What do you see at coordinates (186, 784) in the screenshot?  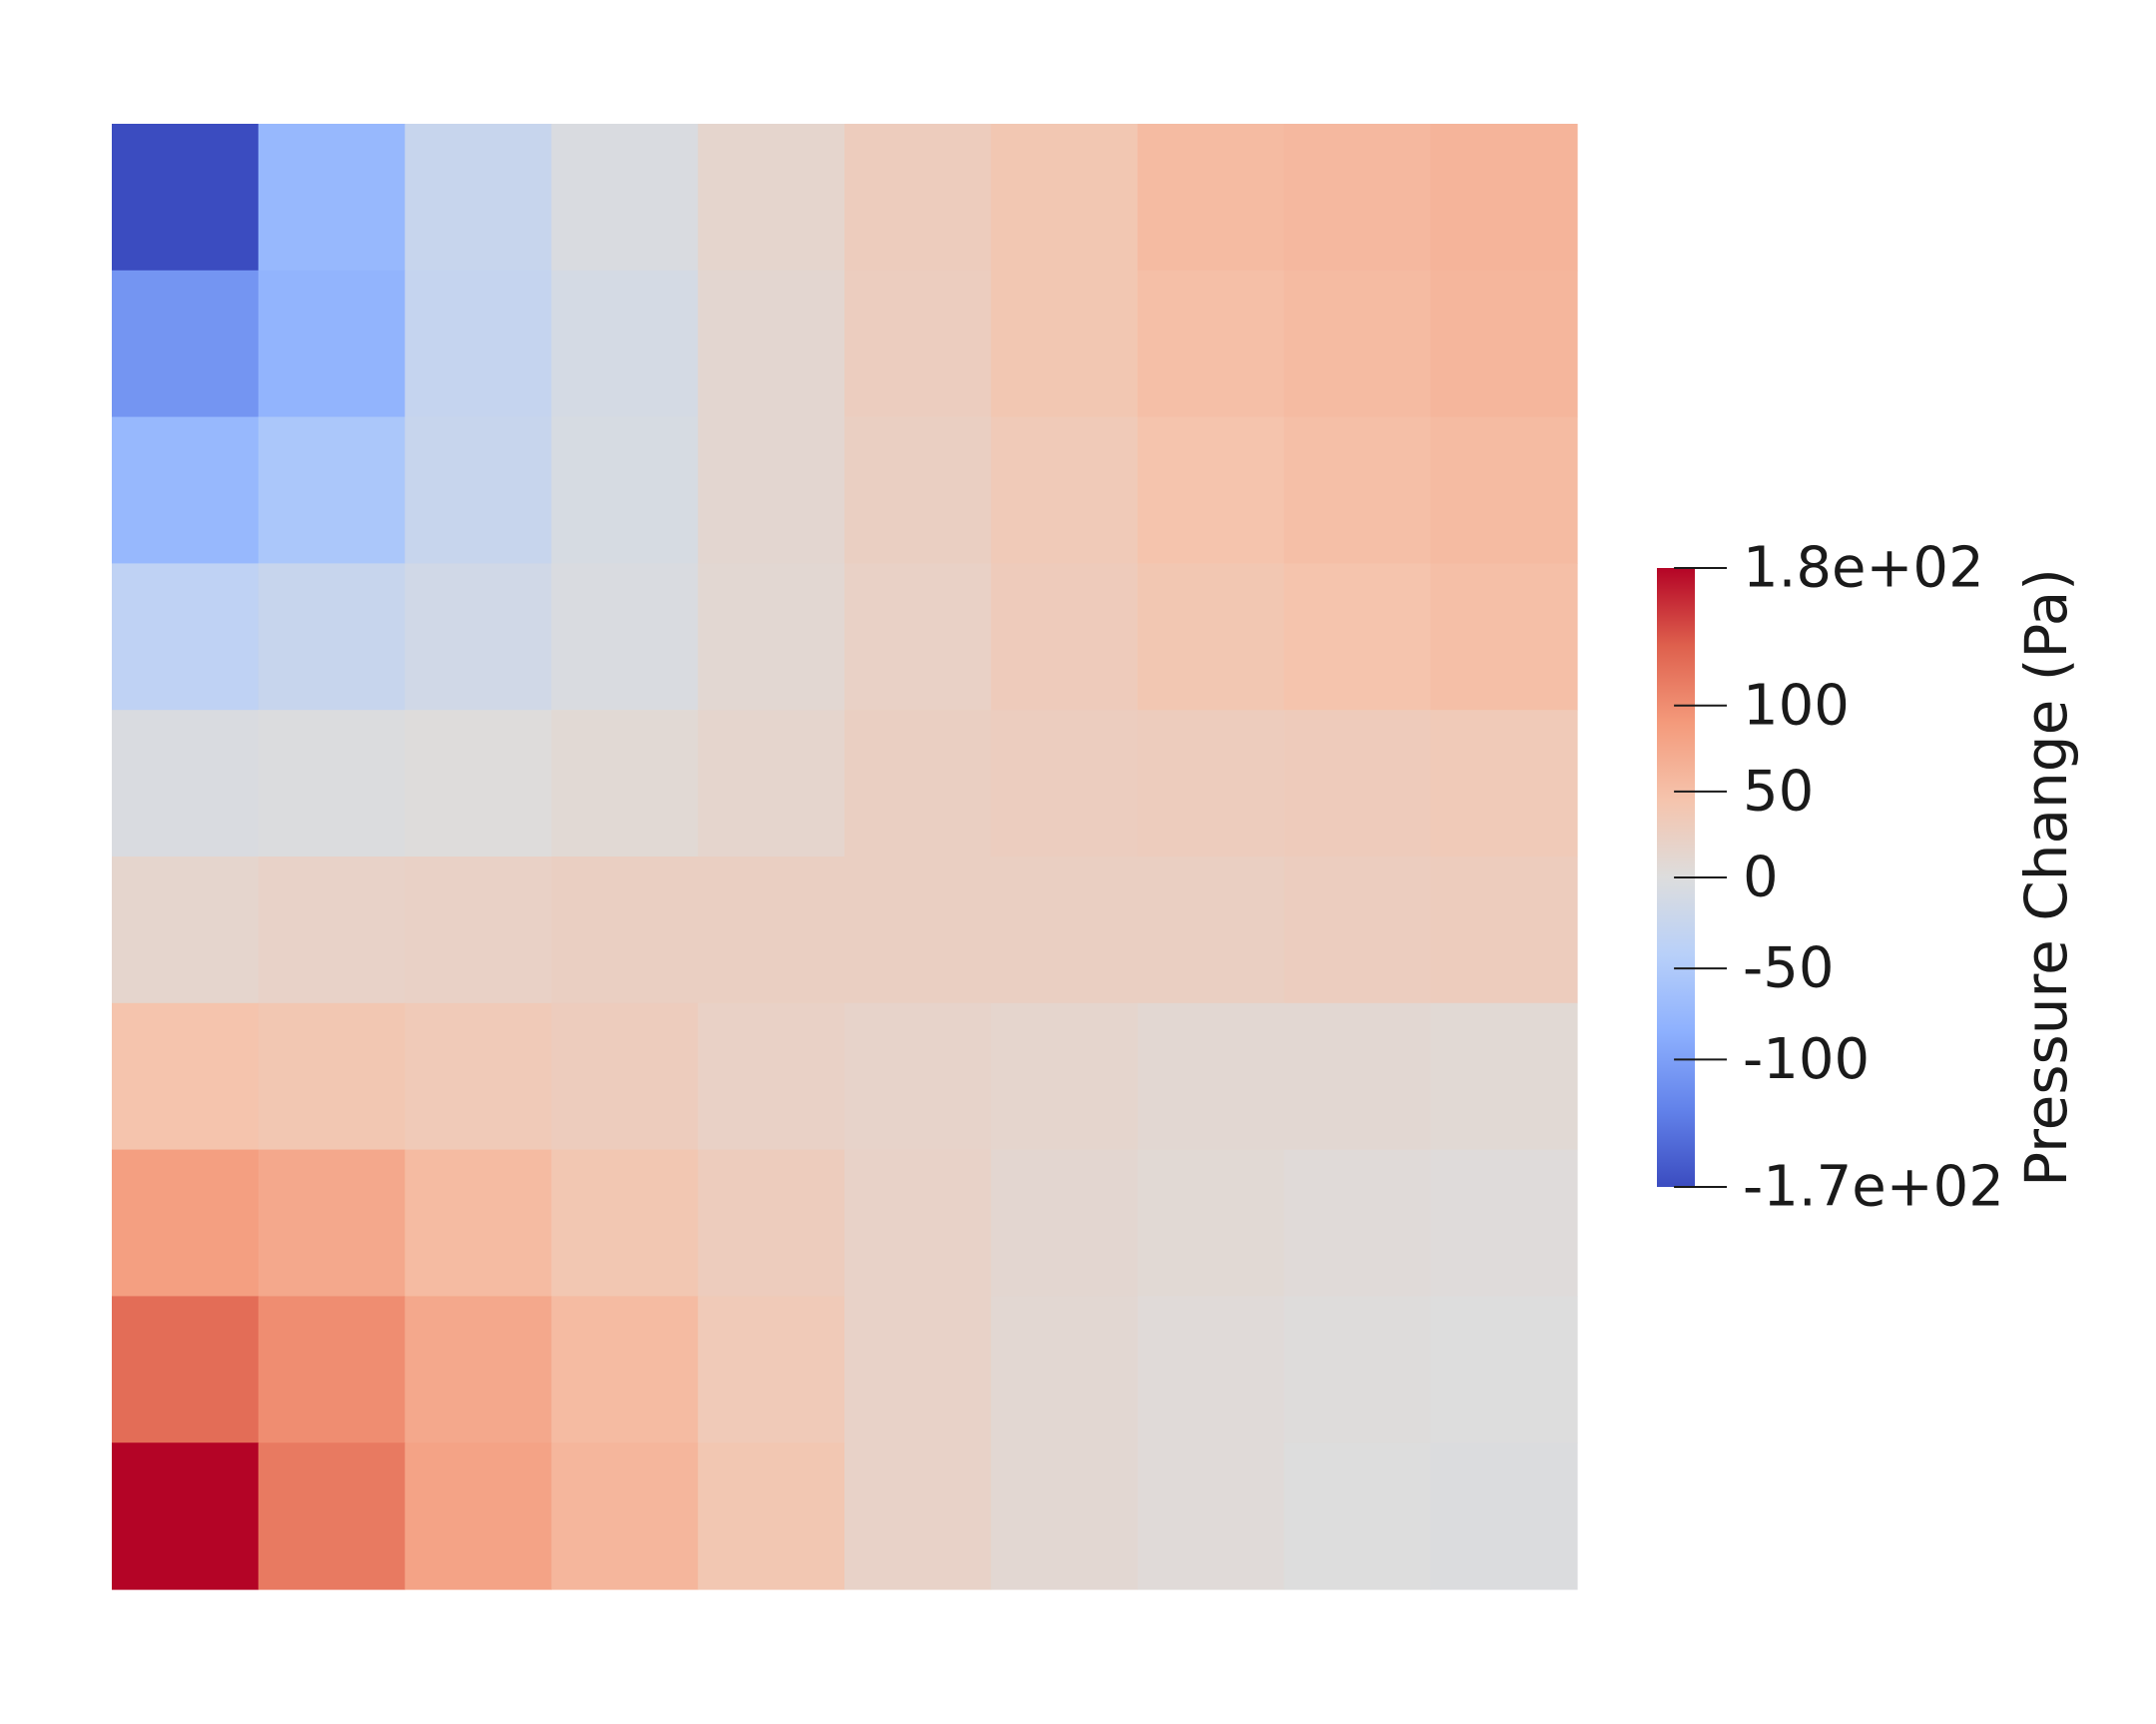 I see `heatmap-cell-r4-c0` at bounding box center [186, 784].